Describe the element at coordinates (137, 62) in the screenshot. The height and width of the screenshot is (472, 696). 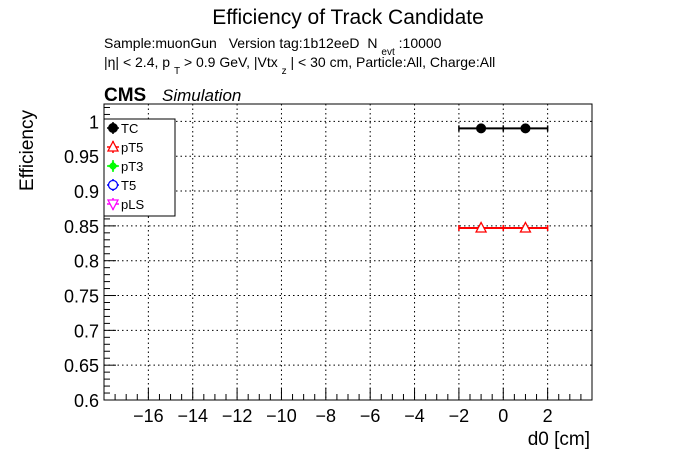
I see `subtitle-eta: |η| < 2.4, p` at that location.